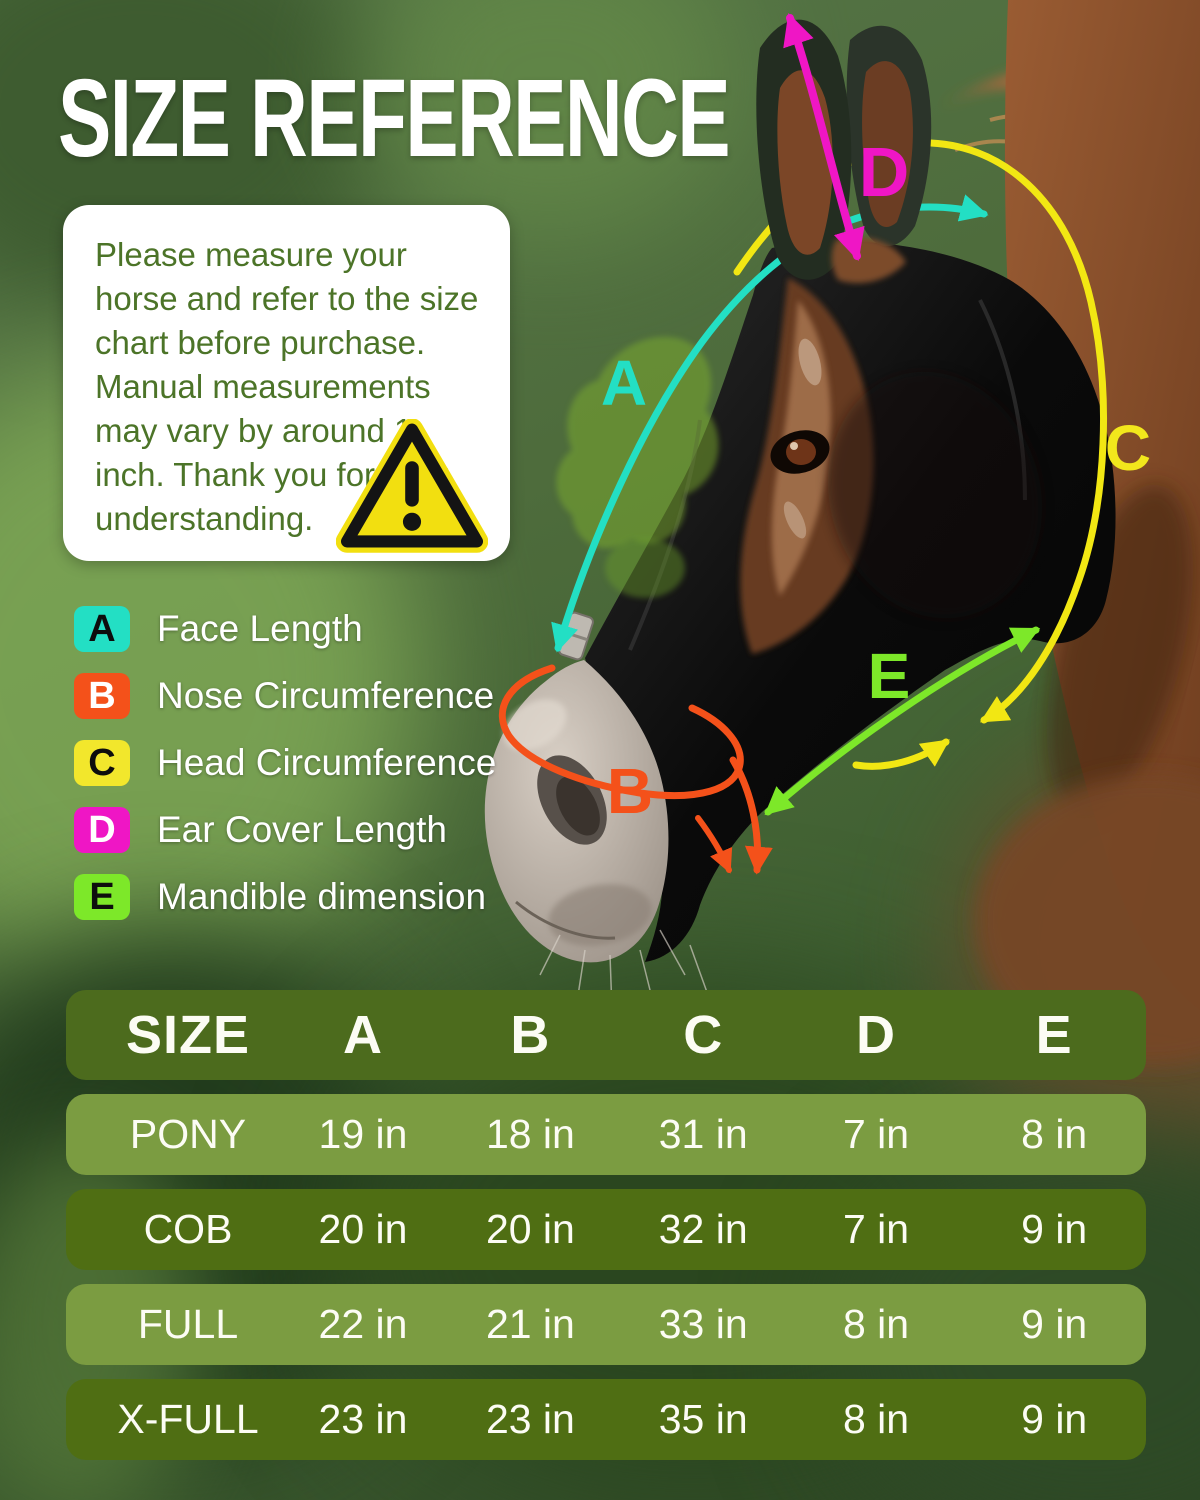  I want to click on table-row-xfull: X-FULL 23 in 23 in 35 in 8 in 9 in, so click(606, 1419).